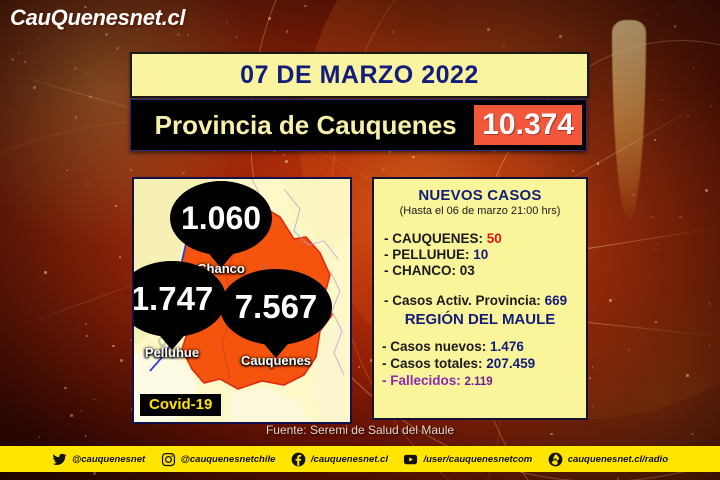 This screenshot has height=480, width=720. Describe the element at coordinates (480, 195) in the screenshot. I see `stats-title: NUEVOS CASOS` at that location.